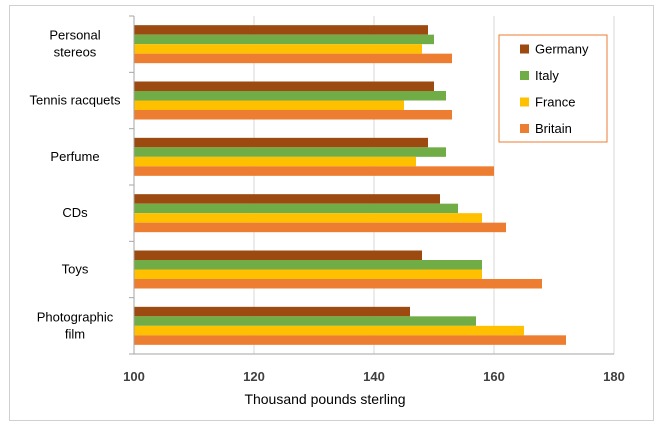  What do you see at coordinates (524, 49) in the screenshot?
I see `legend-swatch-germany` at bounding box center [524, 49].